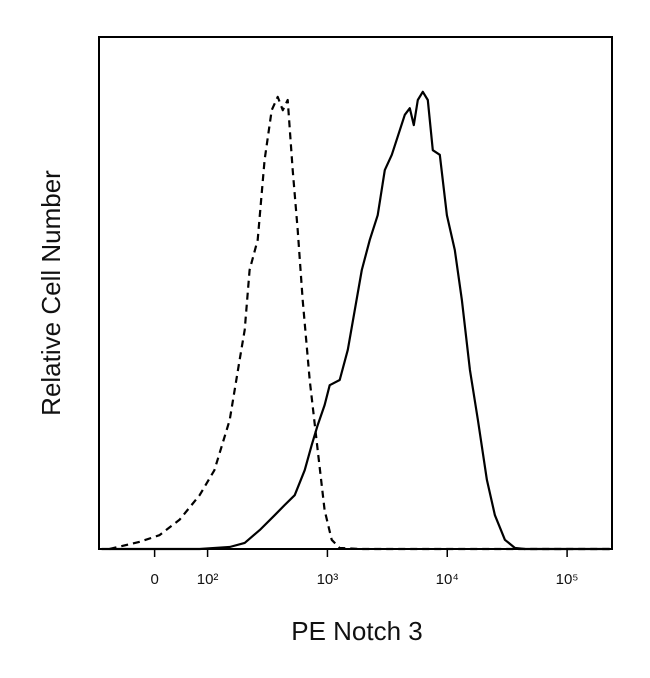 The width and height of the screenshot is (650, 678). I want to click on x-tick-label: 10², so click(208, 579).